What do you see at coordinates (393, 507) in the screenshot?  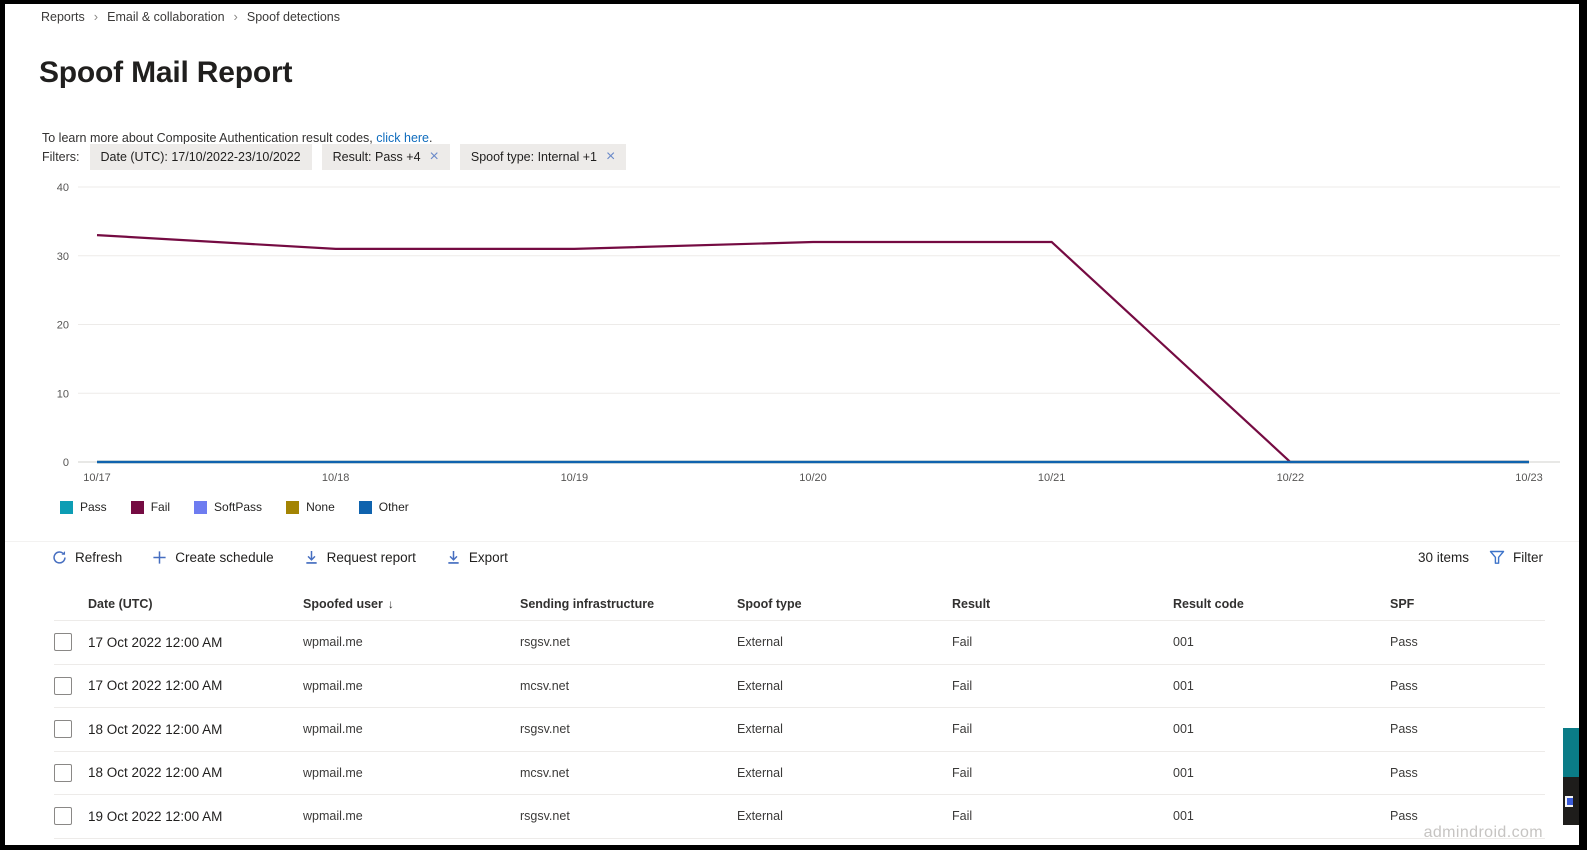 I see `legend-label: Other` at bounding box center [393, 507].